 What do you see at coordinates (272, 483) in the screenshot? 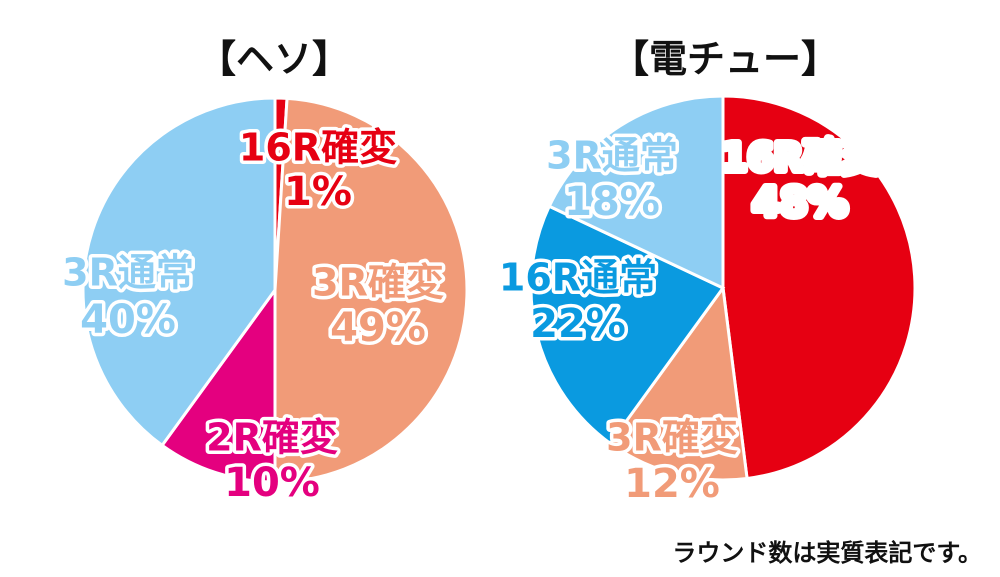
I see `slice-percent-label: 10%` at bounding box center [272, 483].